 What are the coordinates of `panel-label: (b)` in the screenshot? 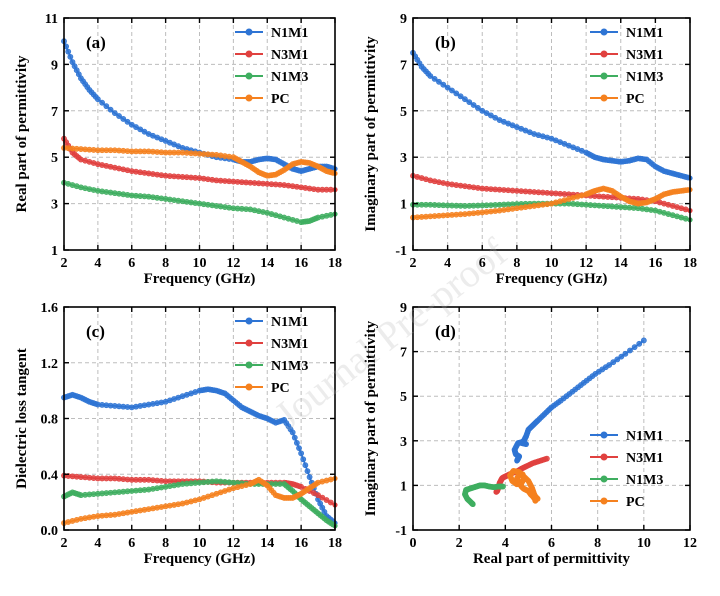 It's located at (445, 42).